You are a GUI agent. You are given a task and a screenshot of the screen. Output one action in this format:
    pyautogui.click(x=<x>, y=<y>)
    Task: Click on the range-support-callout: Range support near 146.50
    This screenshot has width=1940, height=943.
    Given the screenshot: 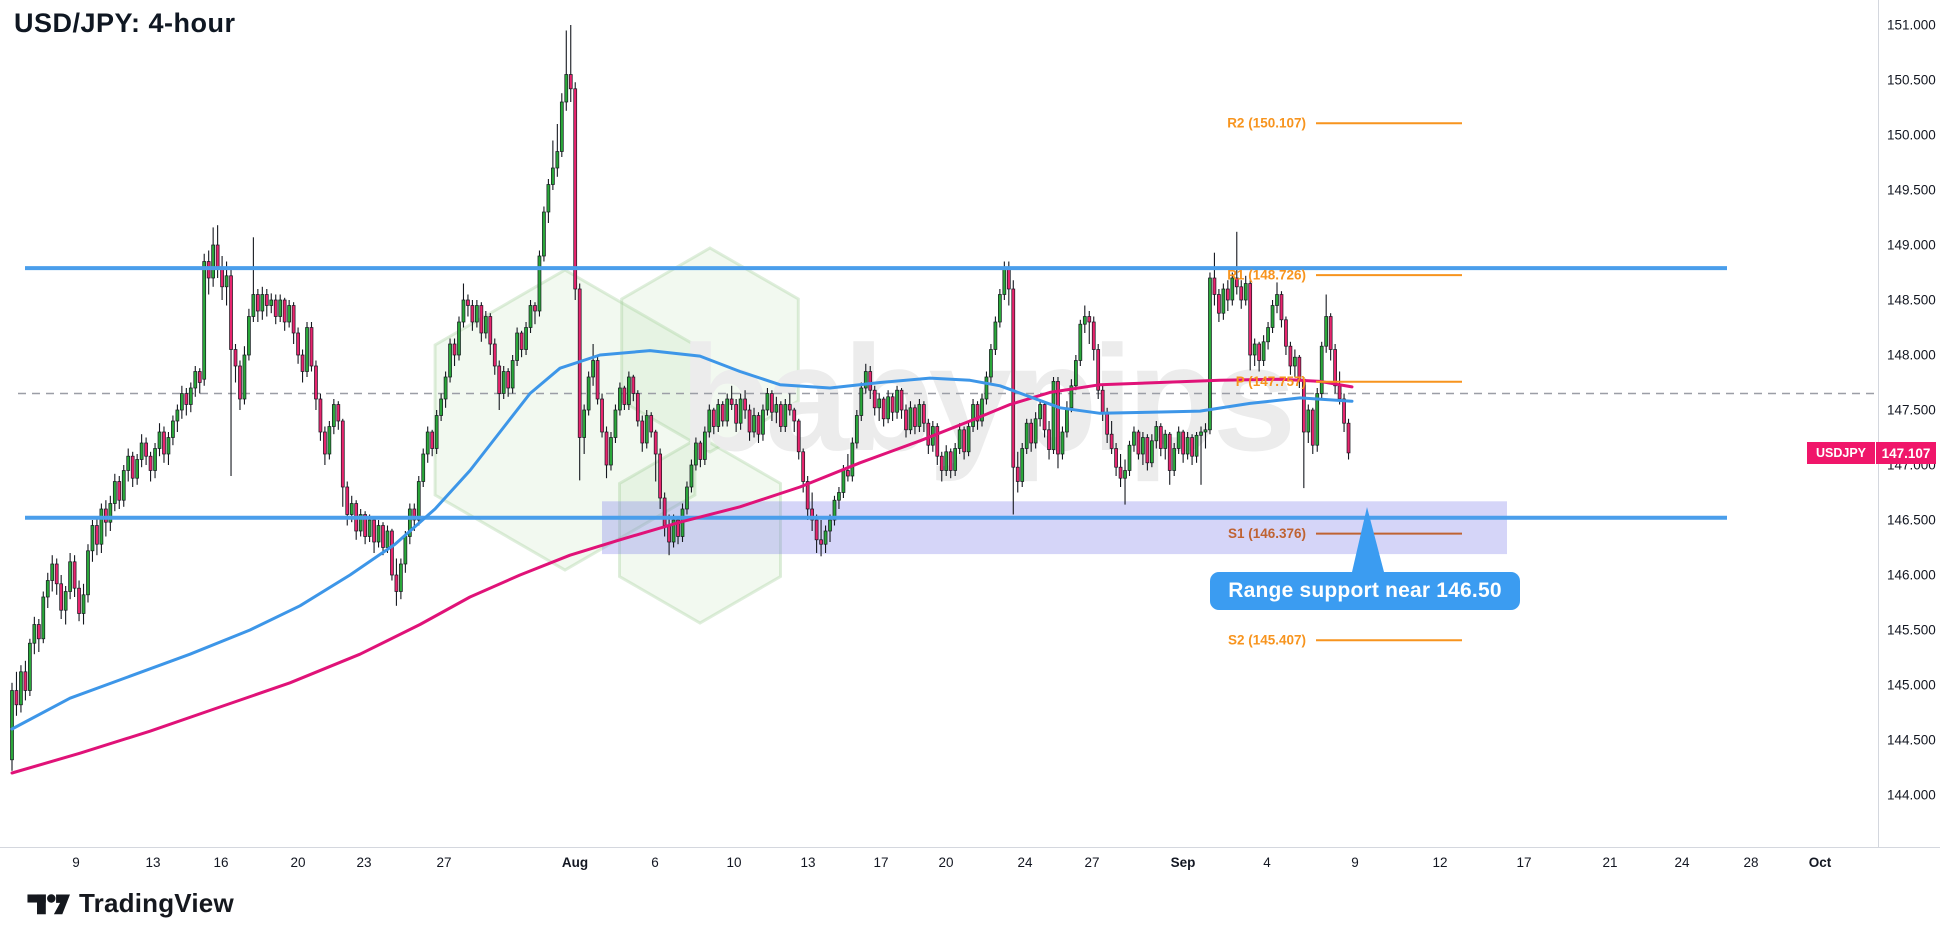 What is the action you would take?
    pyautogui.click(x=1365, y=591)
    